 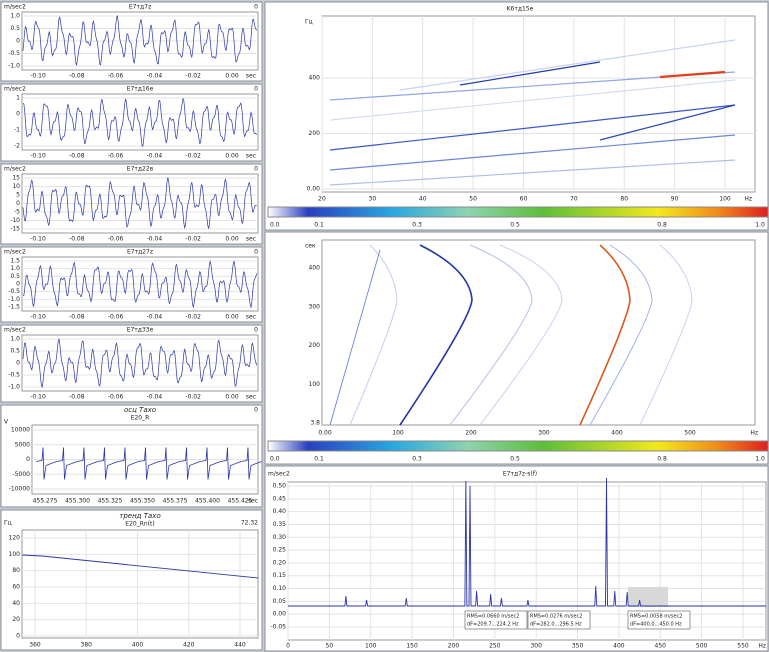 What do you see at coordinates (278, 627) in the screenshot?
I see `y-tick-label: -0.05` at bounding box center [278, 627].